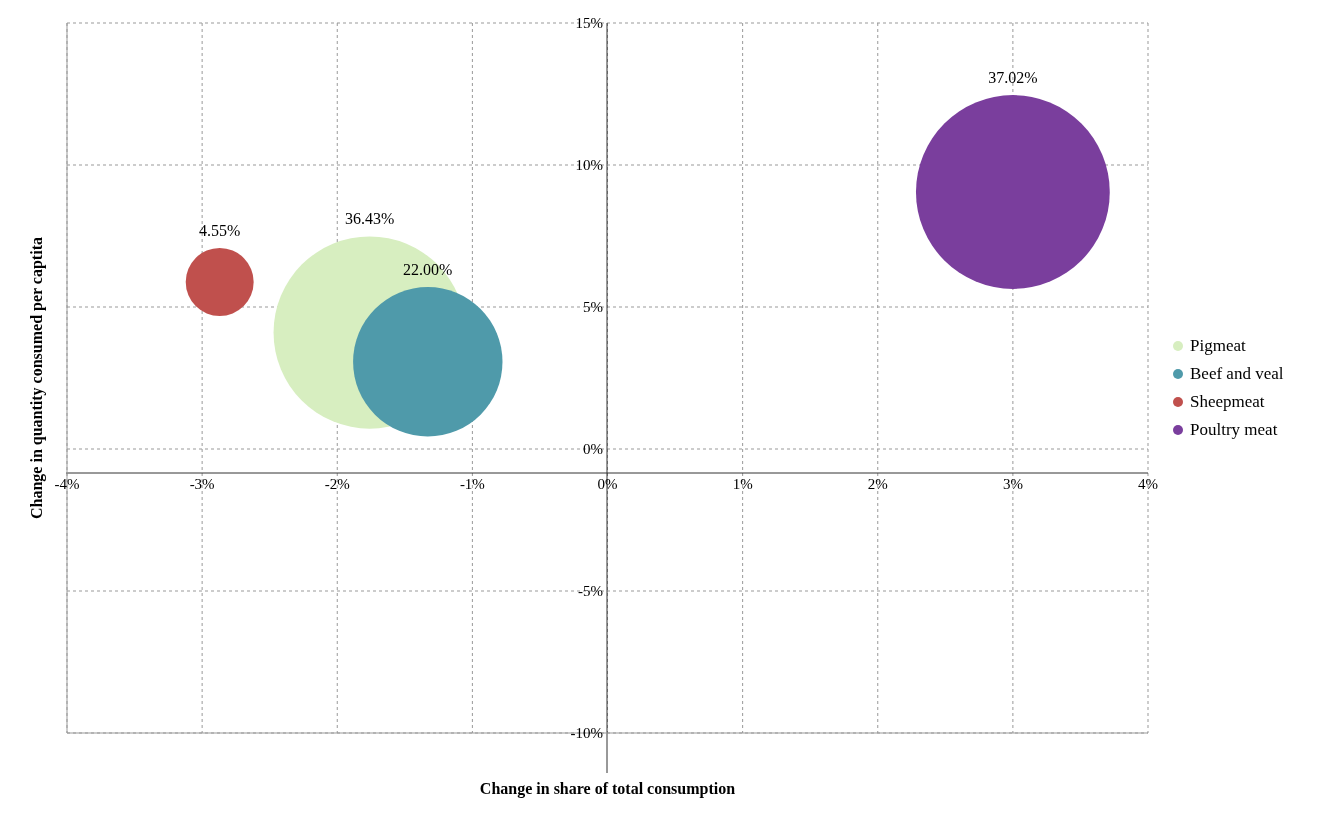  What do you see at coordinates (607, 484) in the screenshot?
I see `x-tick-label: 0%` at bounding box center [607, 484].